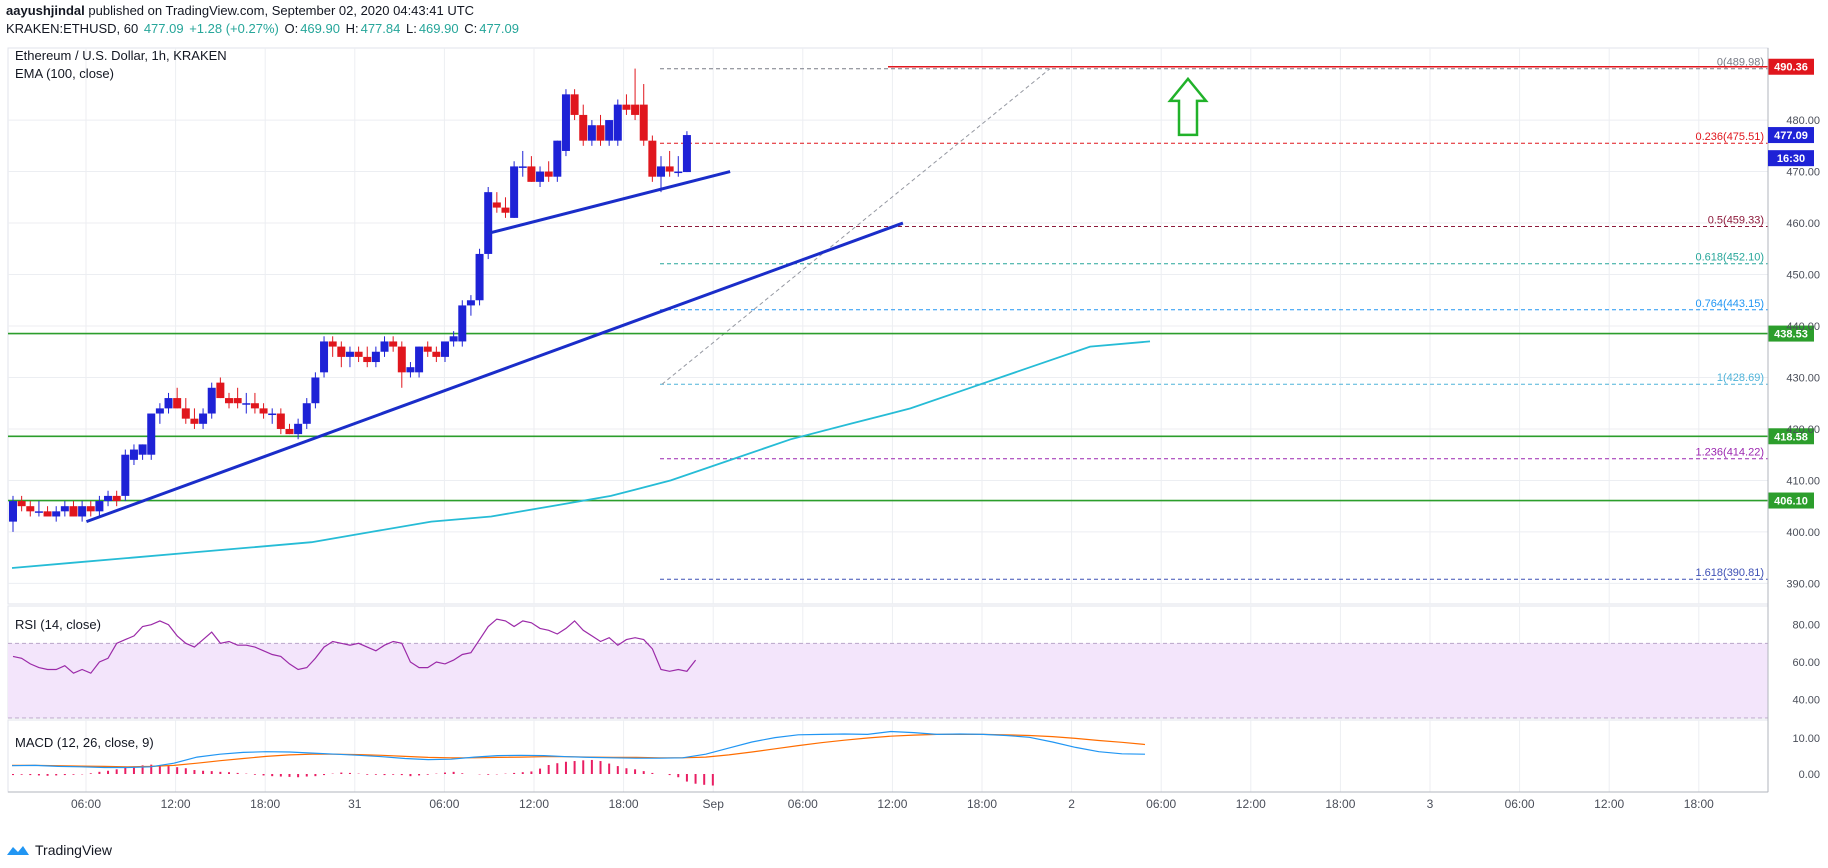 The image size is (1828, 868). What do you see at coordinates (355, 804) in the screenshot?
I see `x-tick-label: 31` at bounding box center [355, 804].